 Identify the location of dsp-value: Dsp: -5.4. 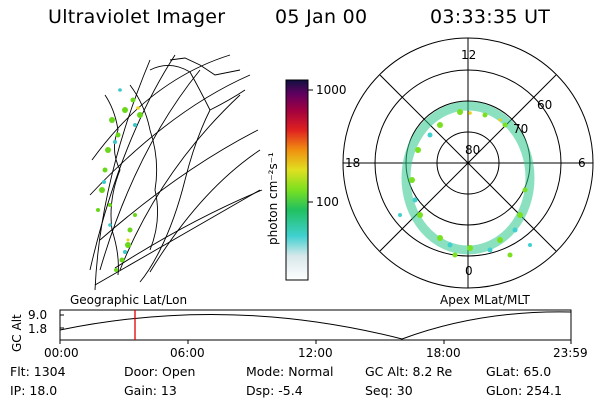
(274, 390).